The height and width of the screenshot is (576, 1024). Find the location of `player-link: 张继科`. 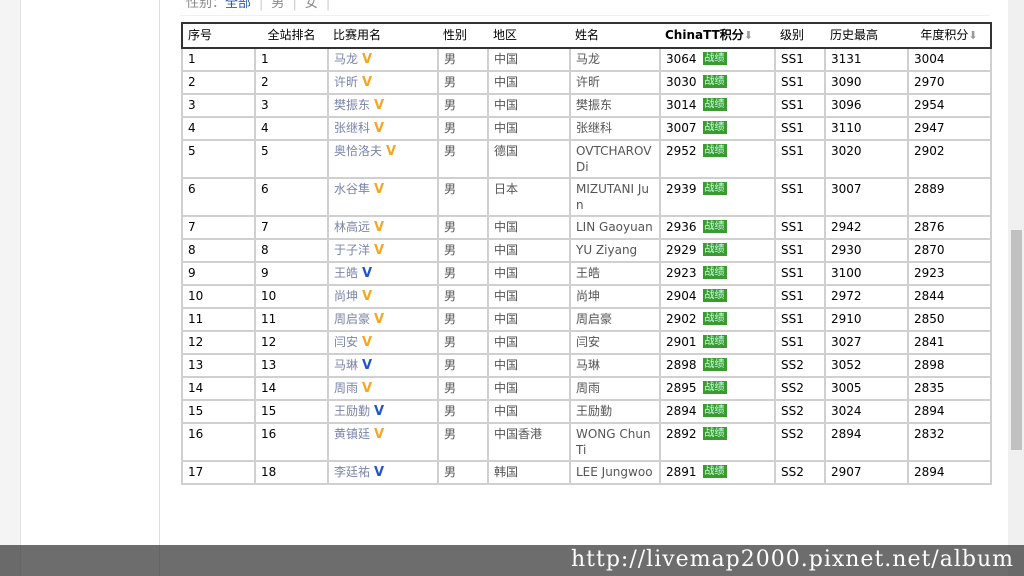

player-link: 张继科 is located at coordinates (352, 128).